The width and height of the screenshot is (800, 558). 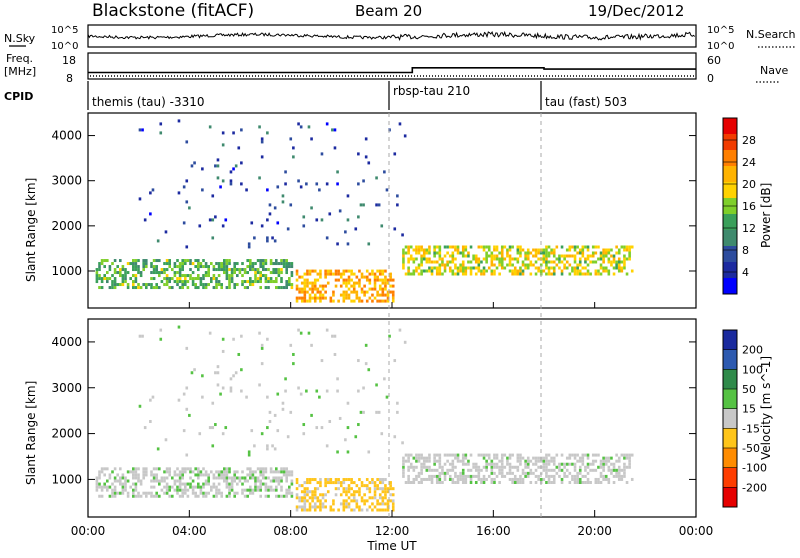 What do you see at coordinates (31, 230) in the screenshot?
I see `power-ylabel: Slant Range [km]` at bounding box center [31, 230].